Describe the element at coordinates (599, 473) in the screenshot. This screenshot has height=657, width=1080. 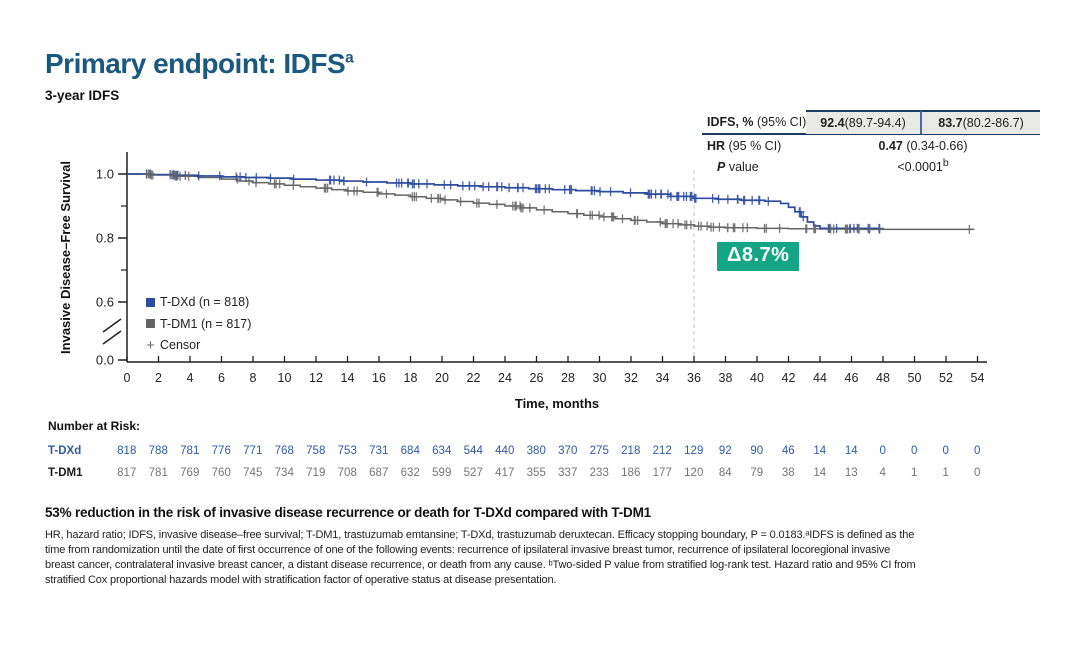
I see `risk-count: 233` at that location.